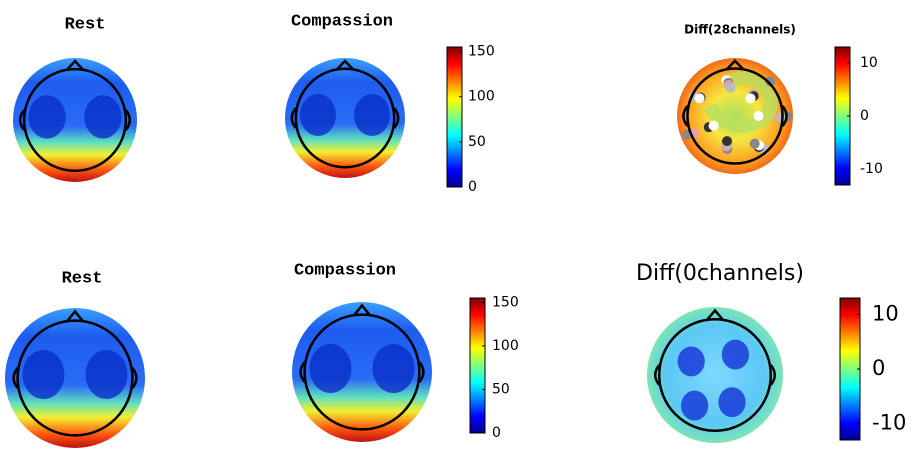  Describe the element at coordinates (720, 273) in the screenshot. I see `panel-title: Diff(0channels)` at that location.